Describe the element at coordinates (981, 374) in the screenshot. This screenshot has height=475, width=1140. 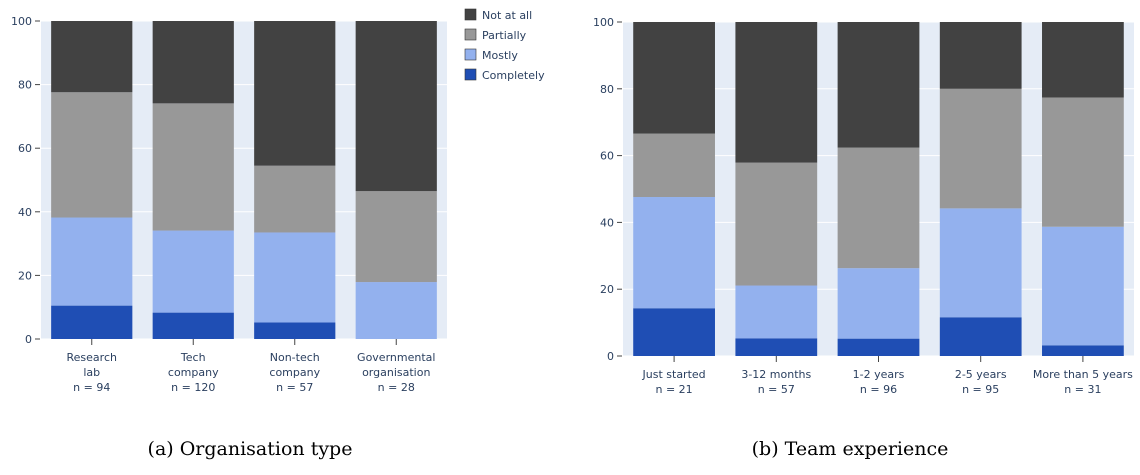
I see `category-label: 2-5 years` at that location.